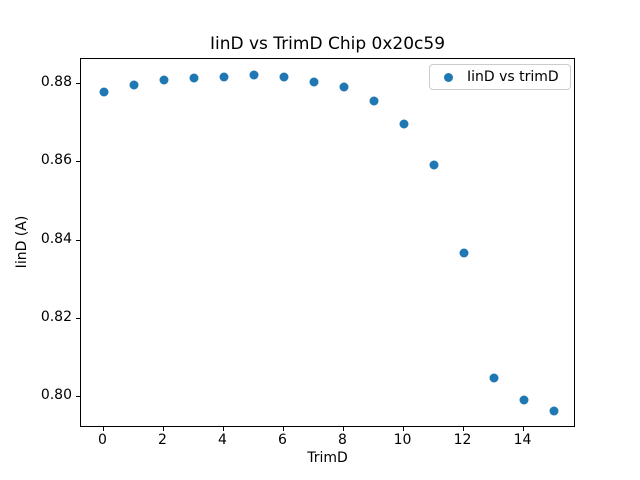 The width and height of the screenshot is (640, 480). I want to click on x-tick-label: 12, so click(462, 440).